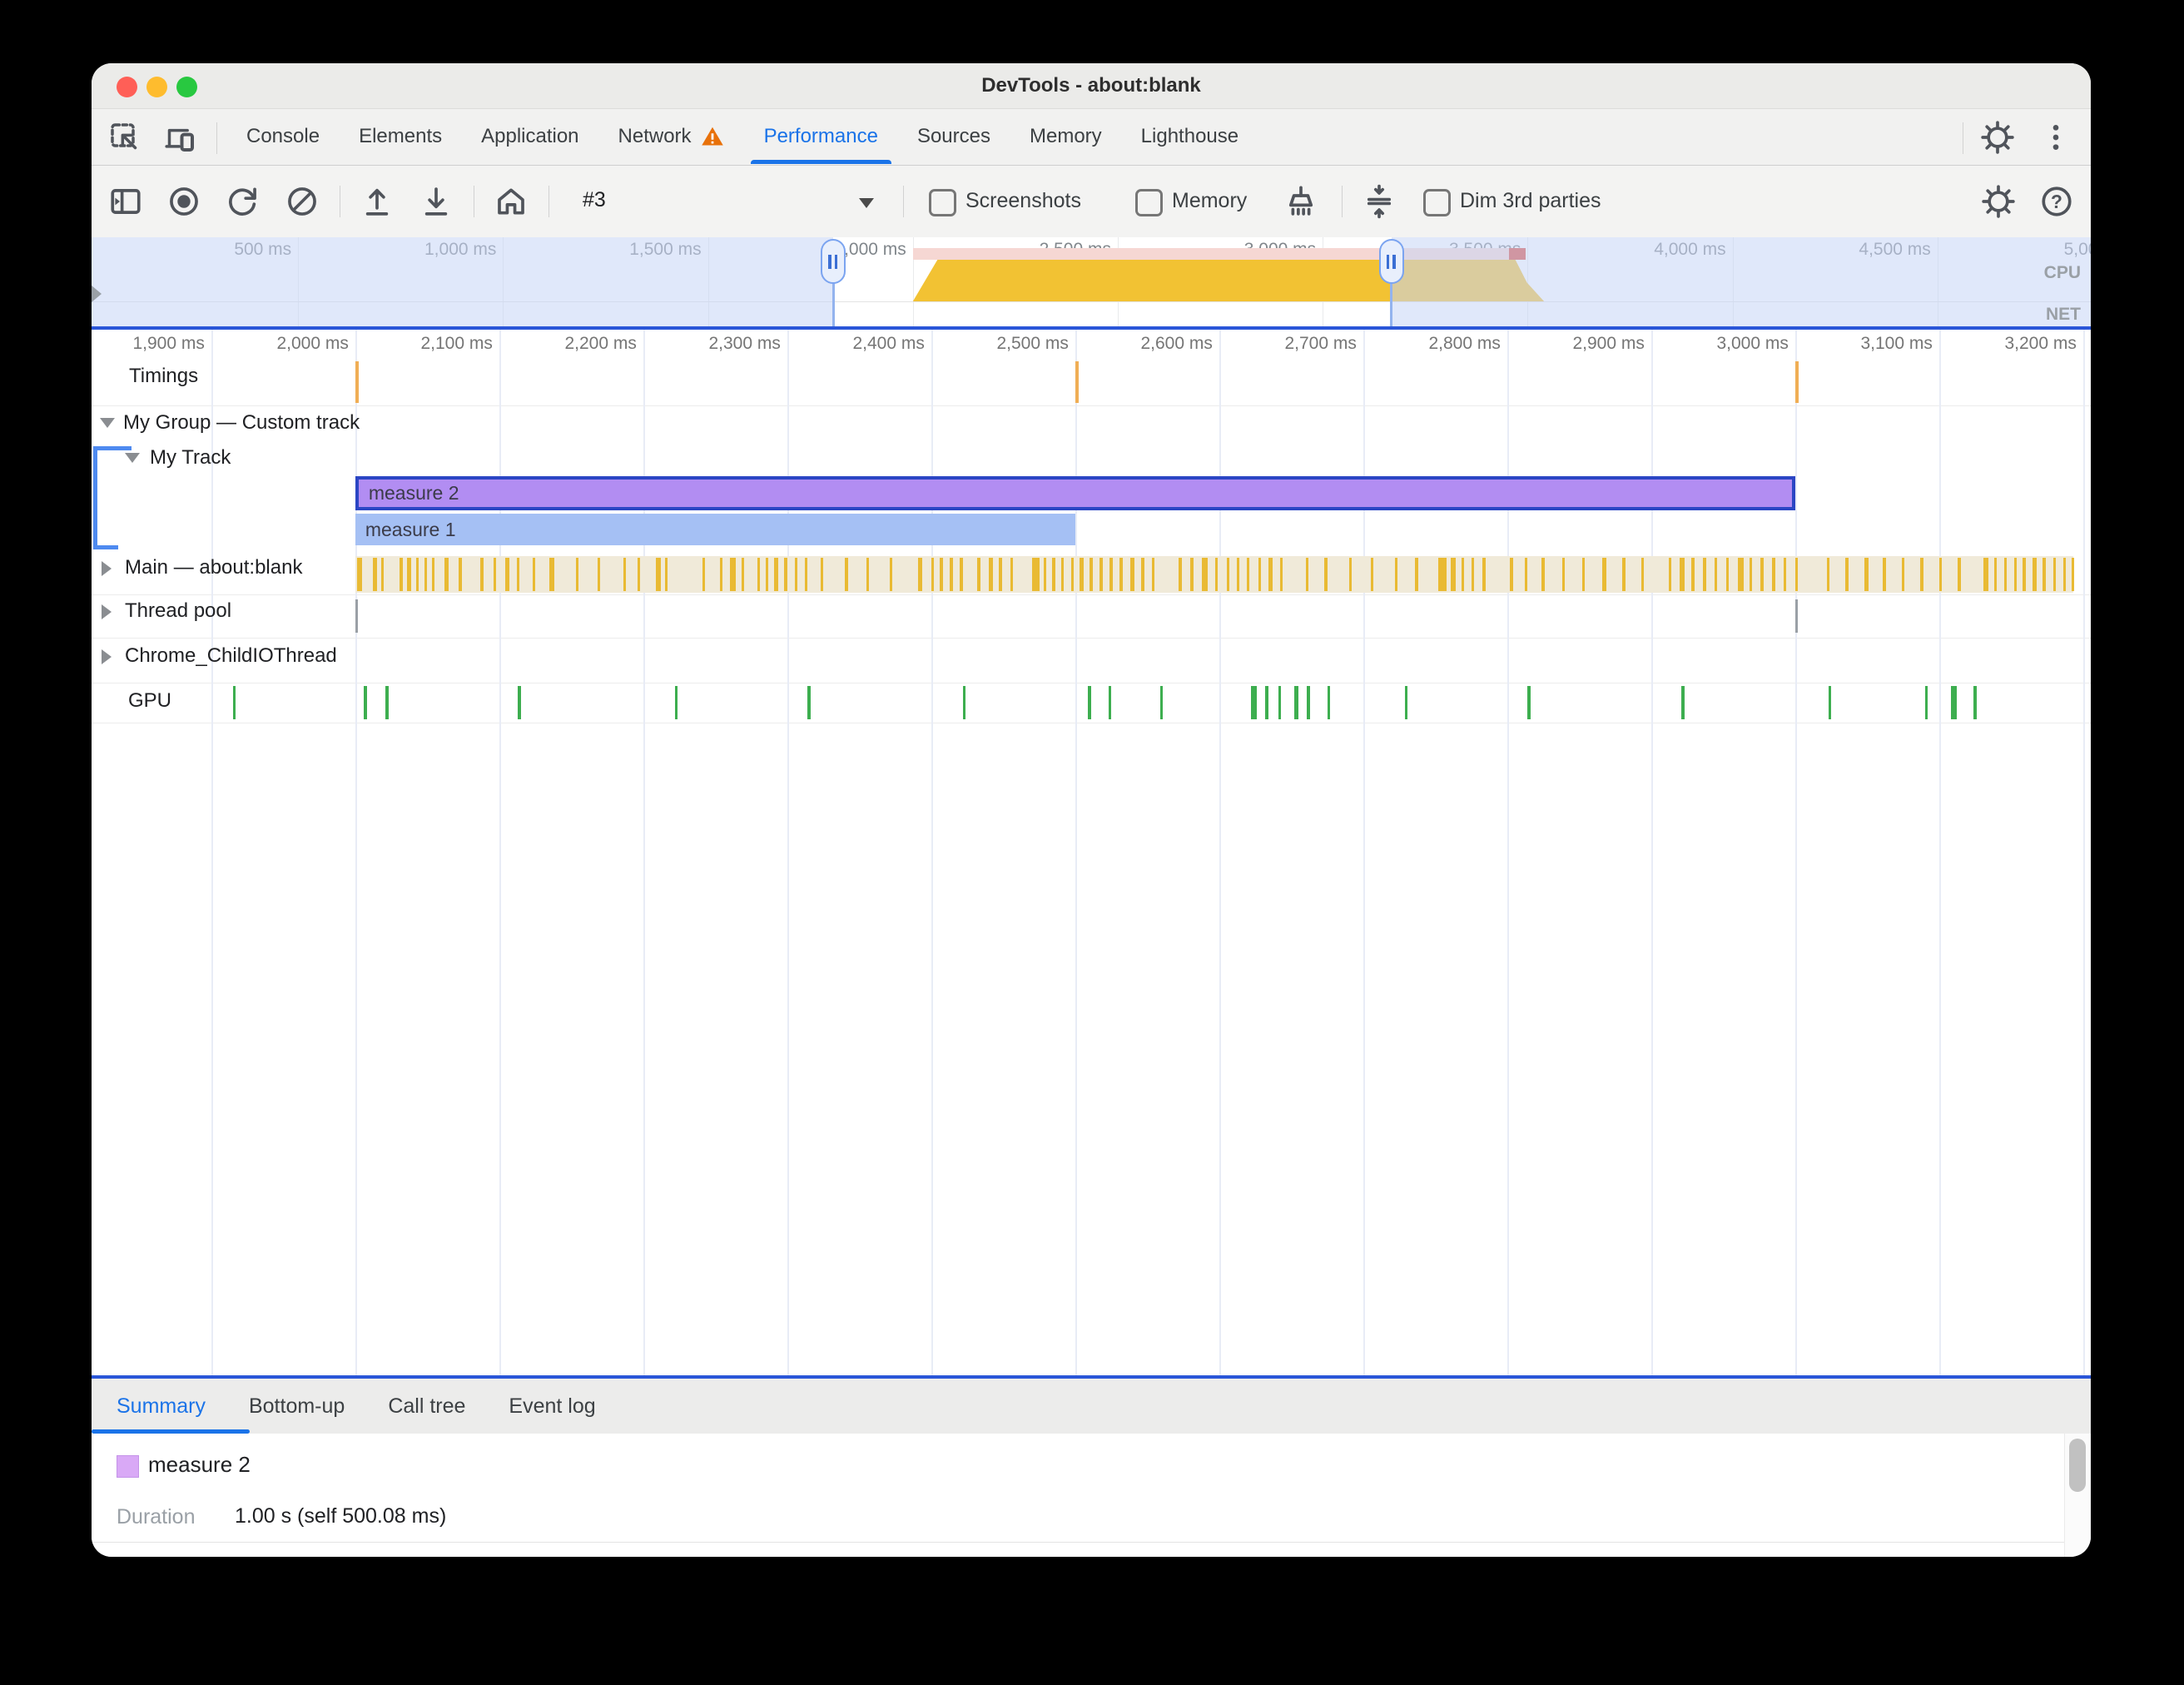 The height and width of the screenshot is (1685, 2184). What do you see at coordinates (953, 136) in the screenshot?
I see `tab-sources: Sources` at bounding box center [953, 136].